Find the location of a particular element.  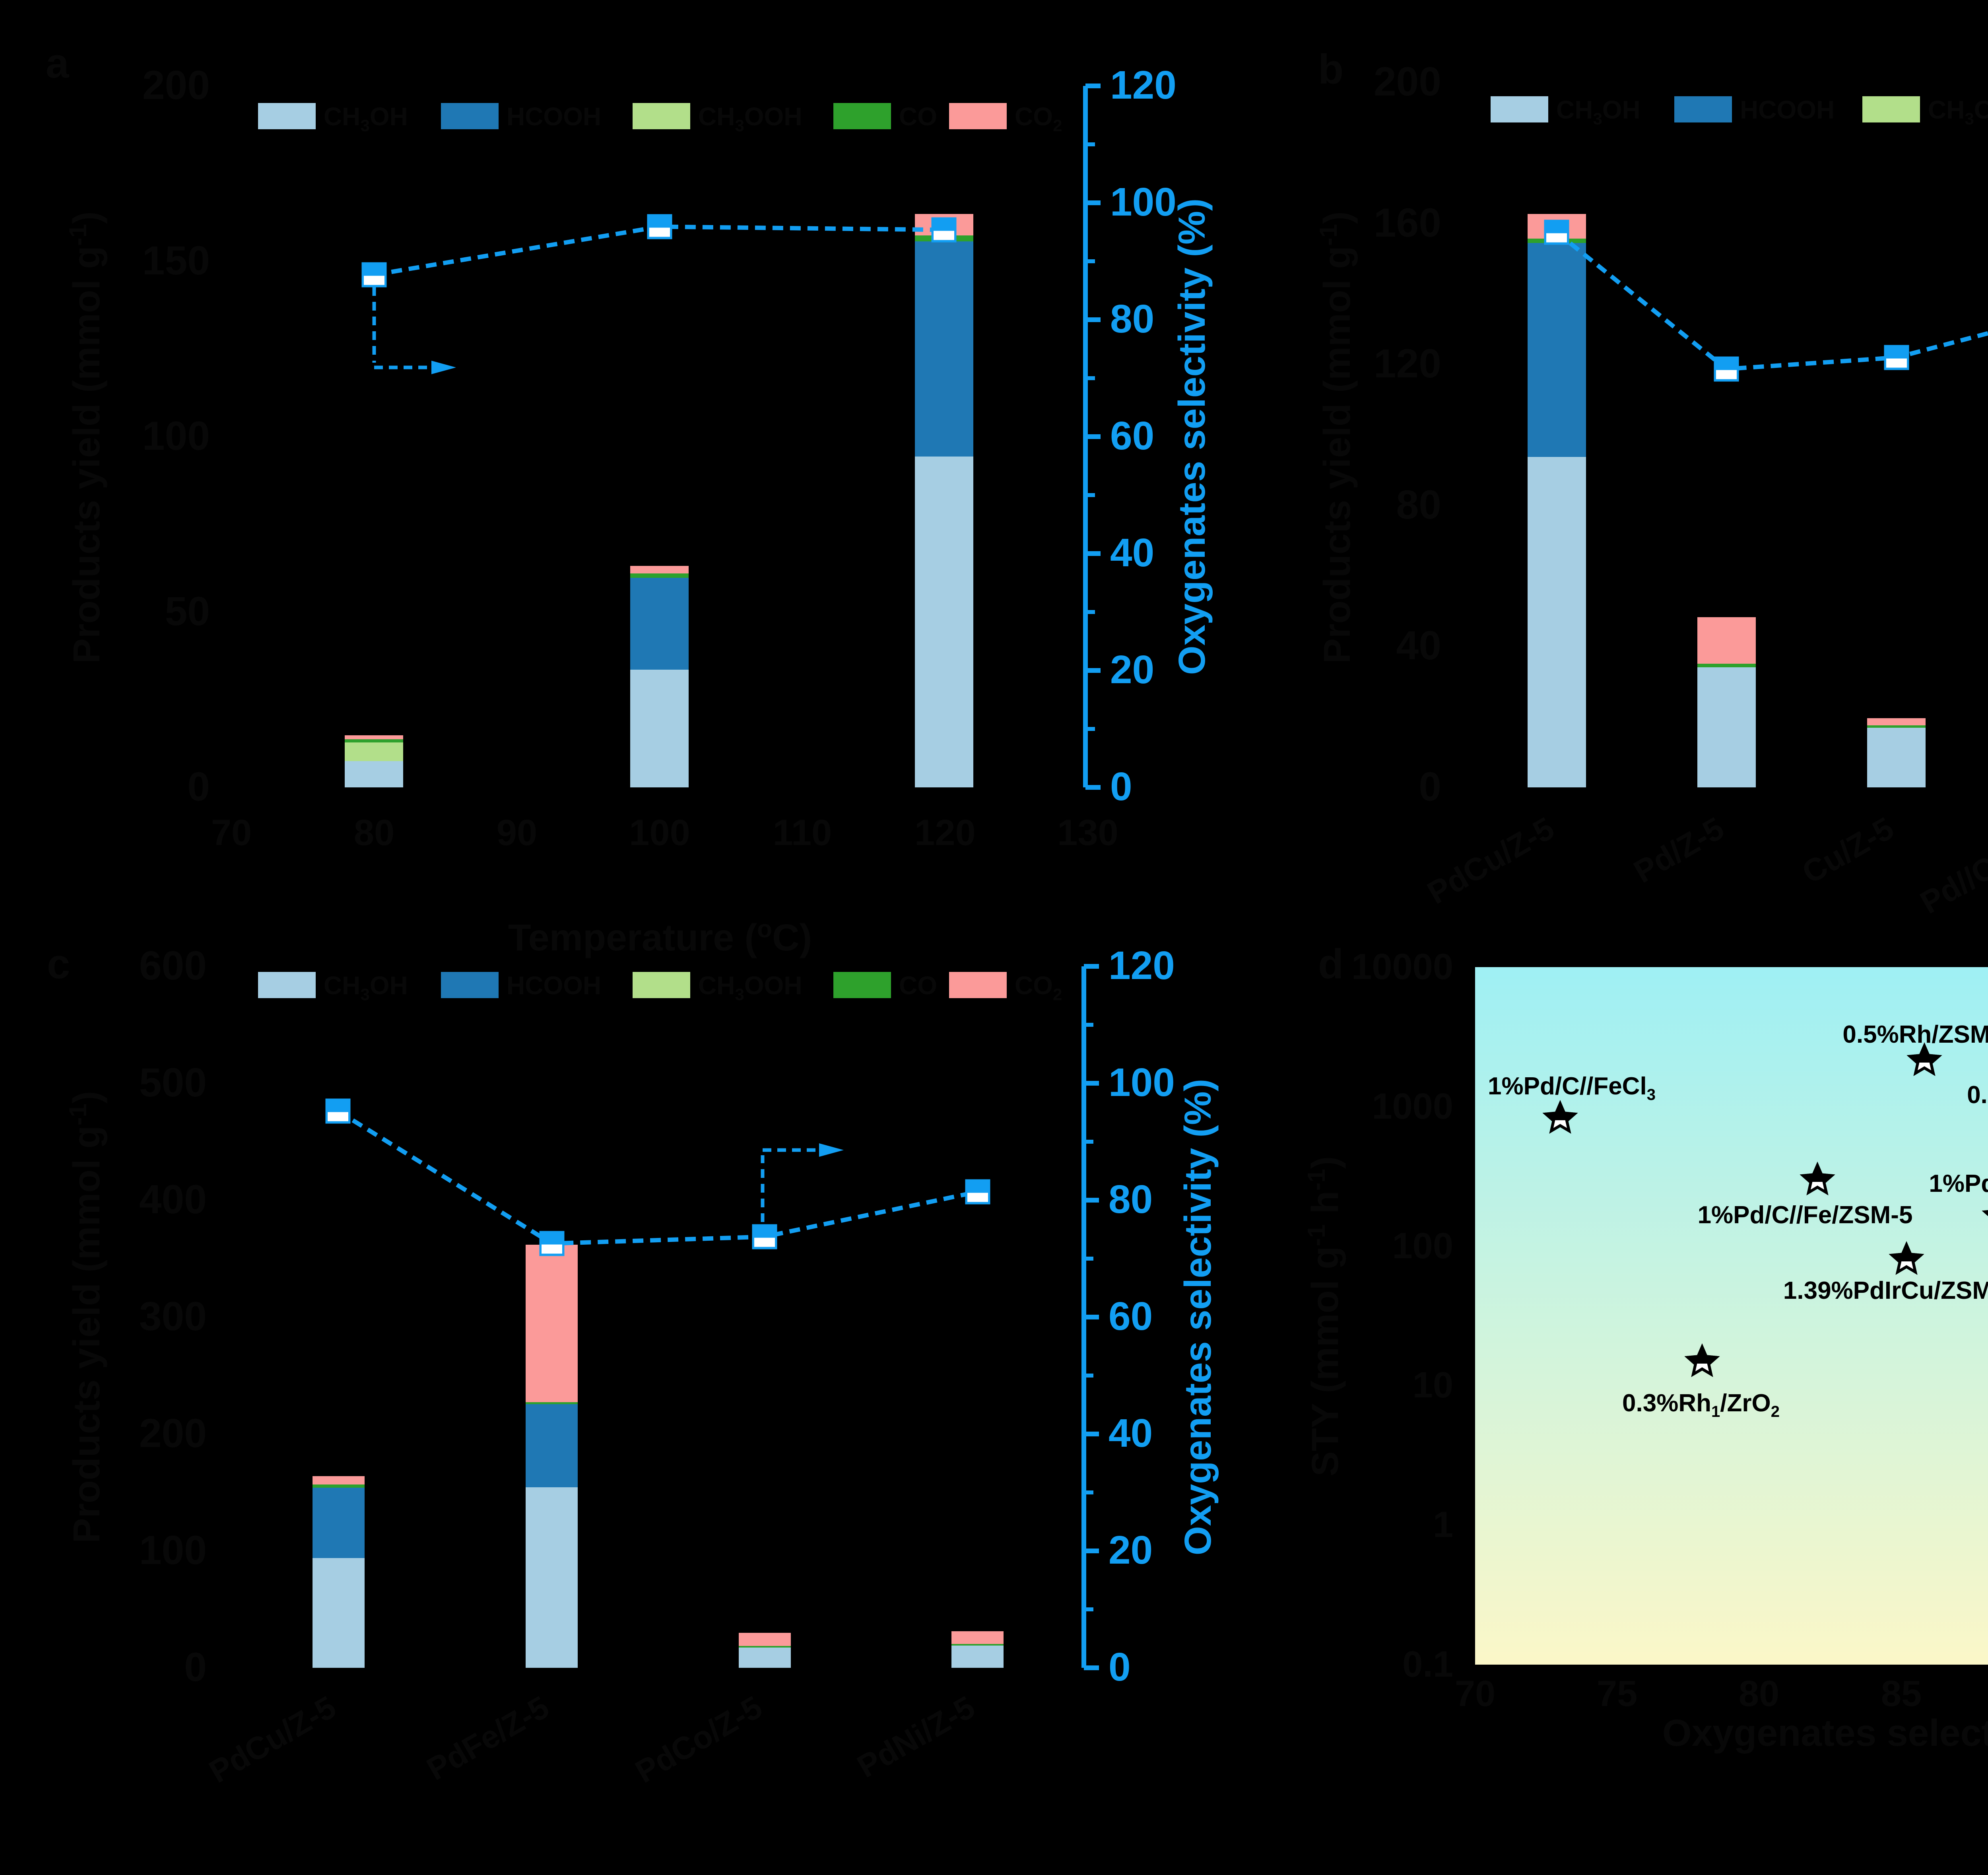

svg-text: 130 is located at coordinates (1087, 832).